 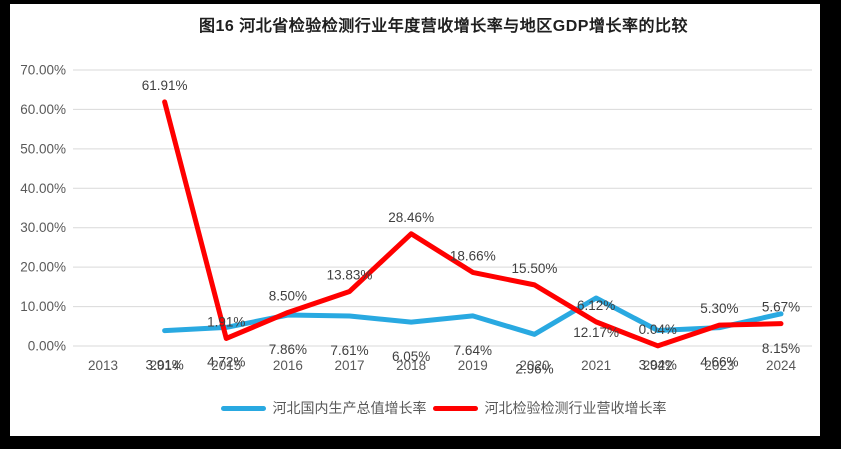 I want to click on data-label-gdp-2015: 4.72%, so click(x=226, y=361).